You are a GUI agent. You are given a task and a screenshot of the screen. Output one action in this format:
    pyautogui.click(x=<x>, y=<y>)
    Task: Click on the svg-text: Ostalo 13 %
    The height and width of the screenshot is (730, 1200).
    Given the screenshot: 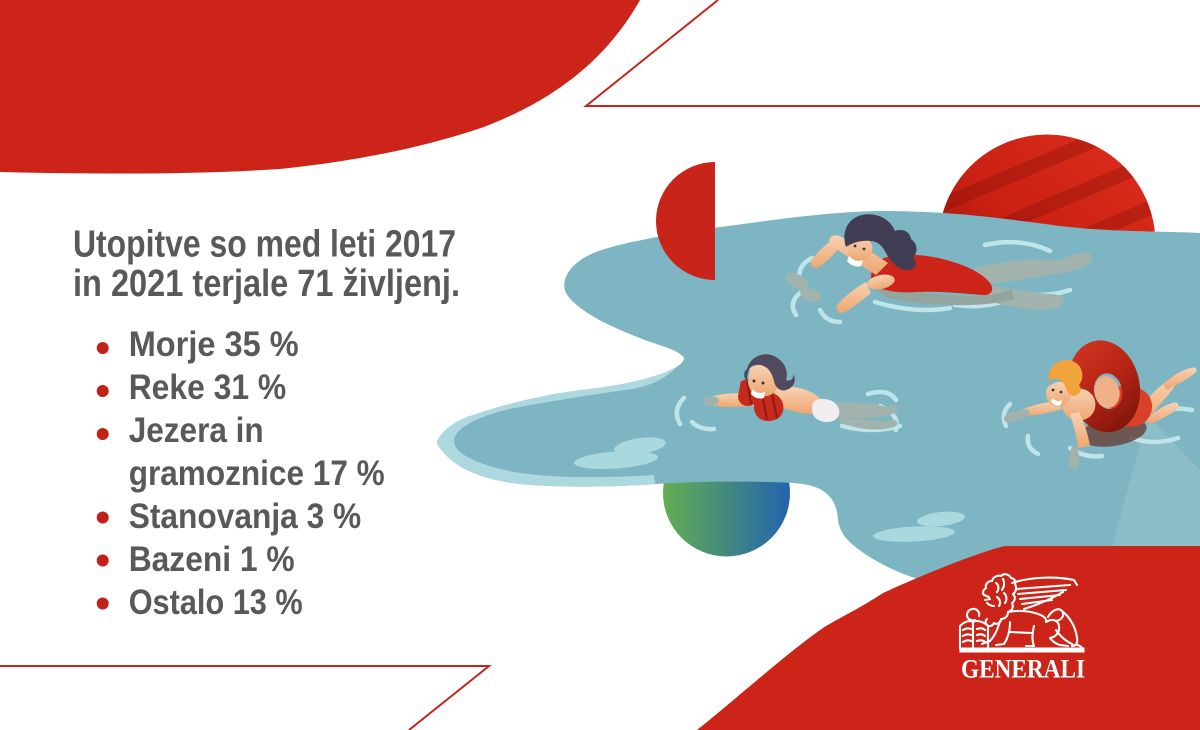 What is the action you would take?
    pyautogui.click(x=216, y=602)
    